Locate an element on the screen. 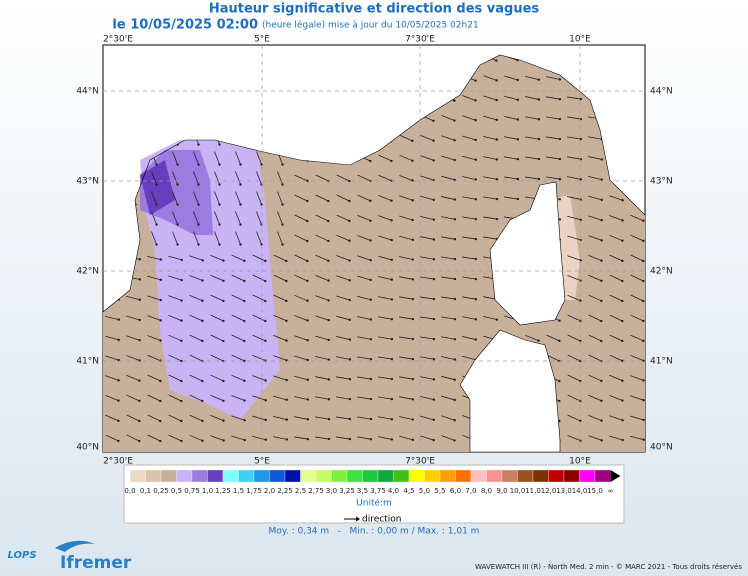 The height and width of the screenshot is (576, 748). ifremer-mark is located at coordinates (75, 546).